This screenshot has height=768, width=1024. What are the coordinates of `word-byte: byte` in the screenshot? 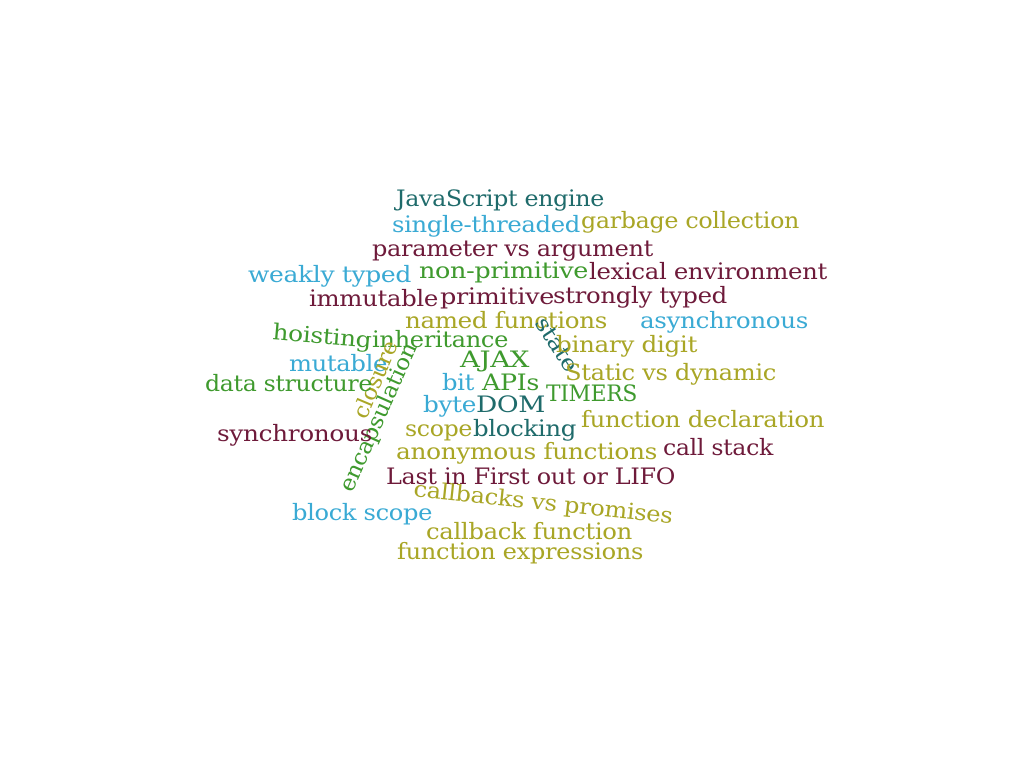 It's located at (449, 405).